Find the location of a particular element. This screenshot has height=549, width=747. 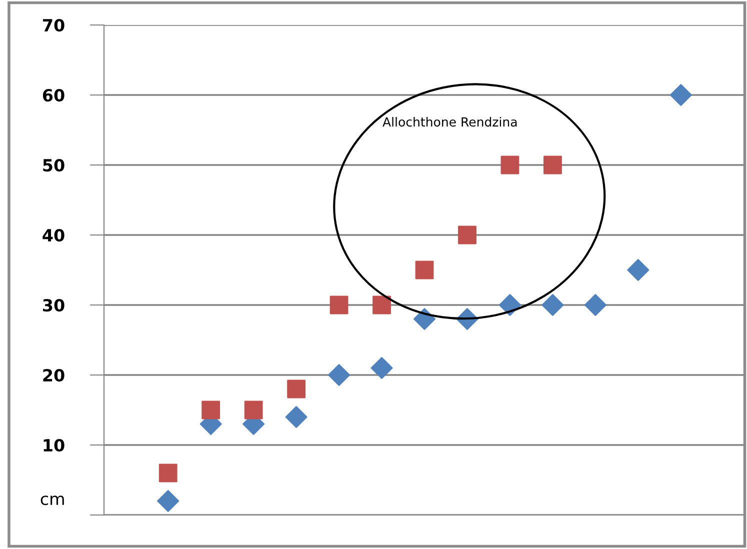

y-tick-label: 30 is located at coordinates (53, 305).